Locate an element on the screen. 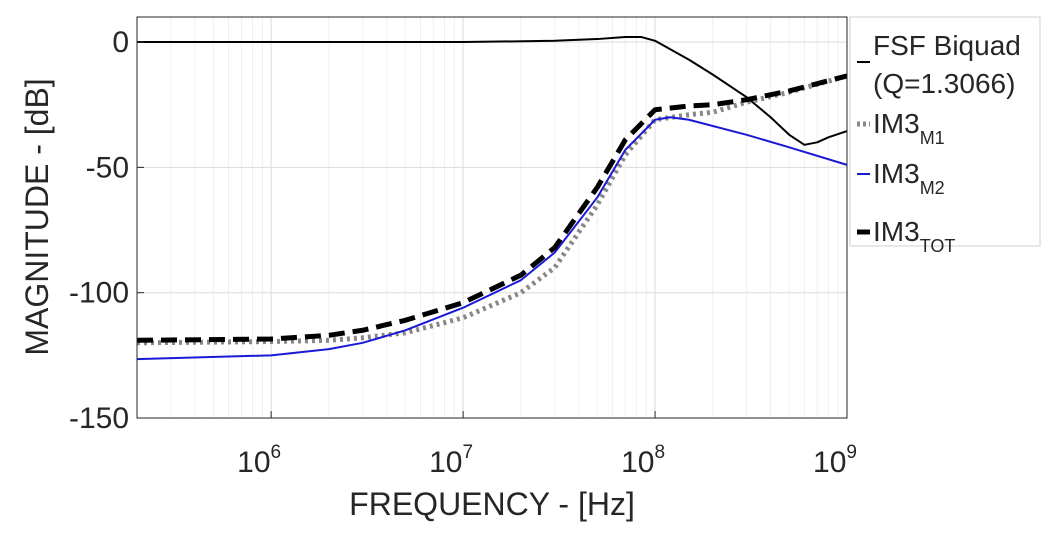 The image size is (1059, 536). legend-label-subscript: TOT is located at coordinates (938, 246).